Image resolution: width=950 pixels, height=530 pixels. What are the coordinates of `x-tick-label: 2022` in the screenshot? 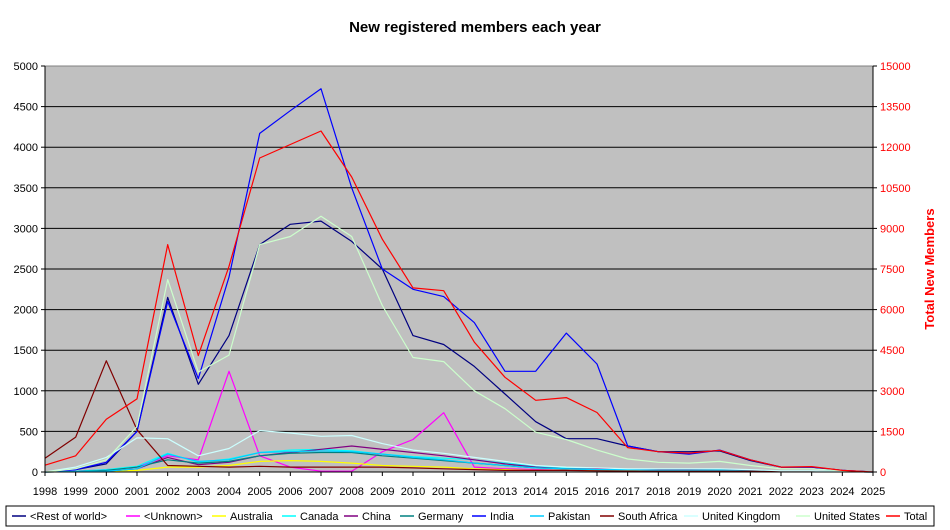 It's located at (781, 492).